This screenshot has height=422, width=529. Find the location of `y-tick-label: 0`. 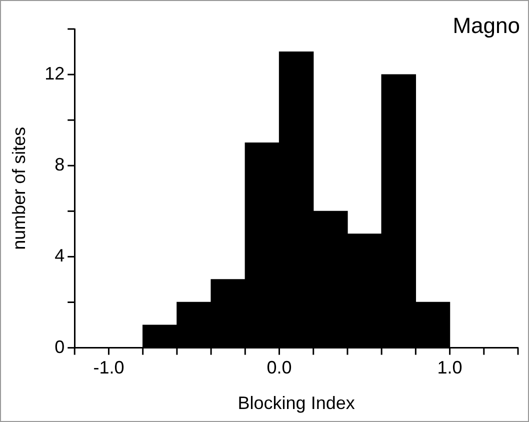

y-tick-label: 0 is located at coordinates (59, 346).